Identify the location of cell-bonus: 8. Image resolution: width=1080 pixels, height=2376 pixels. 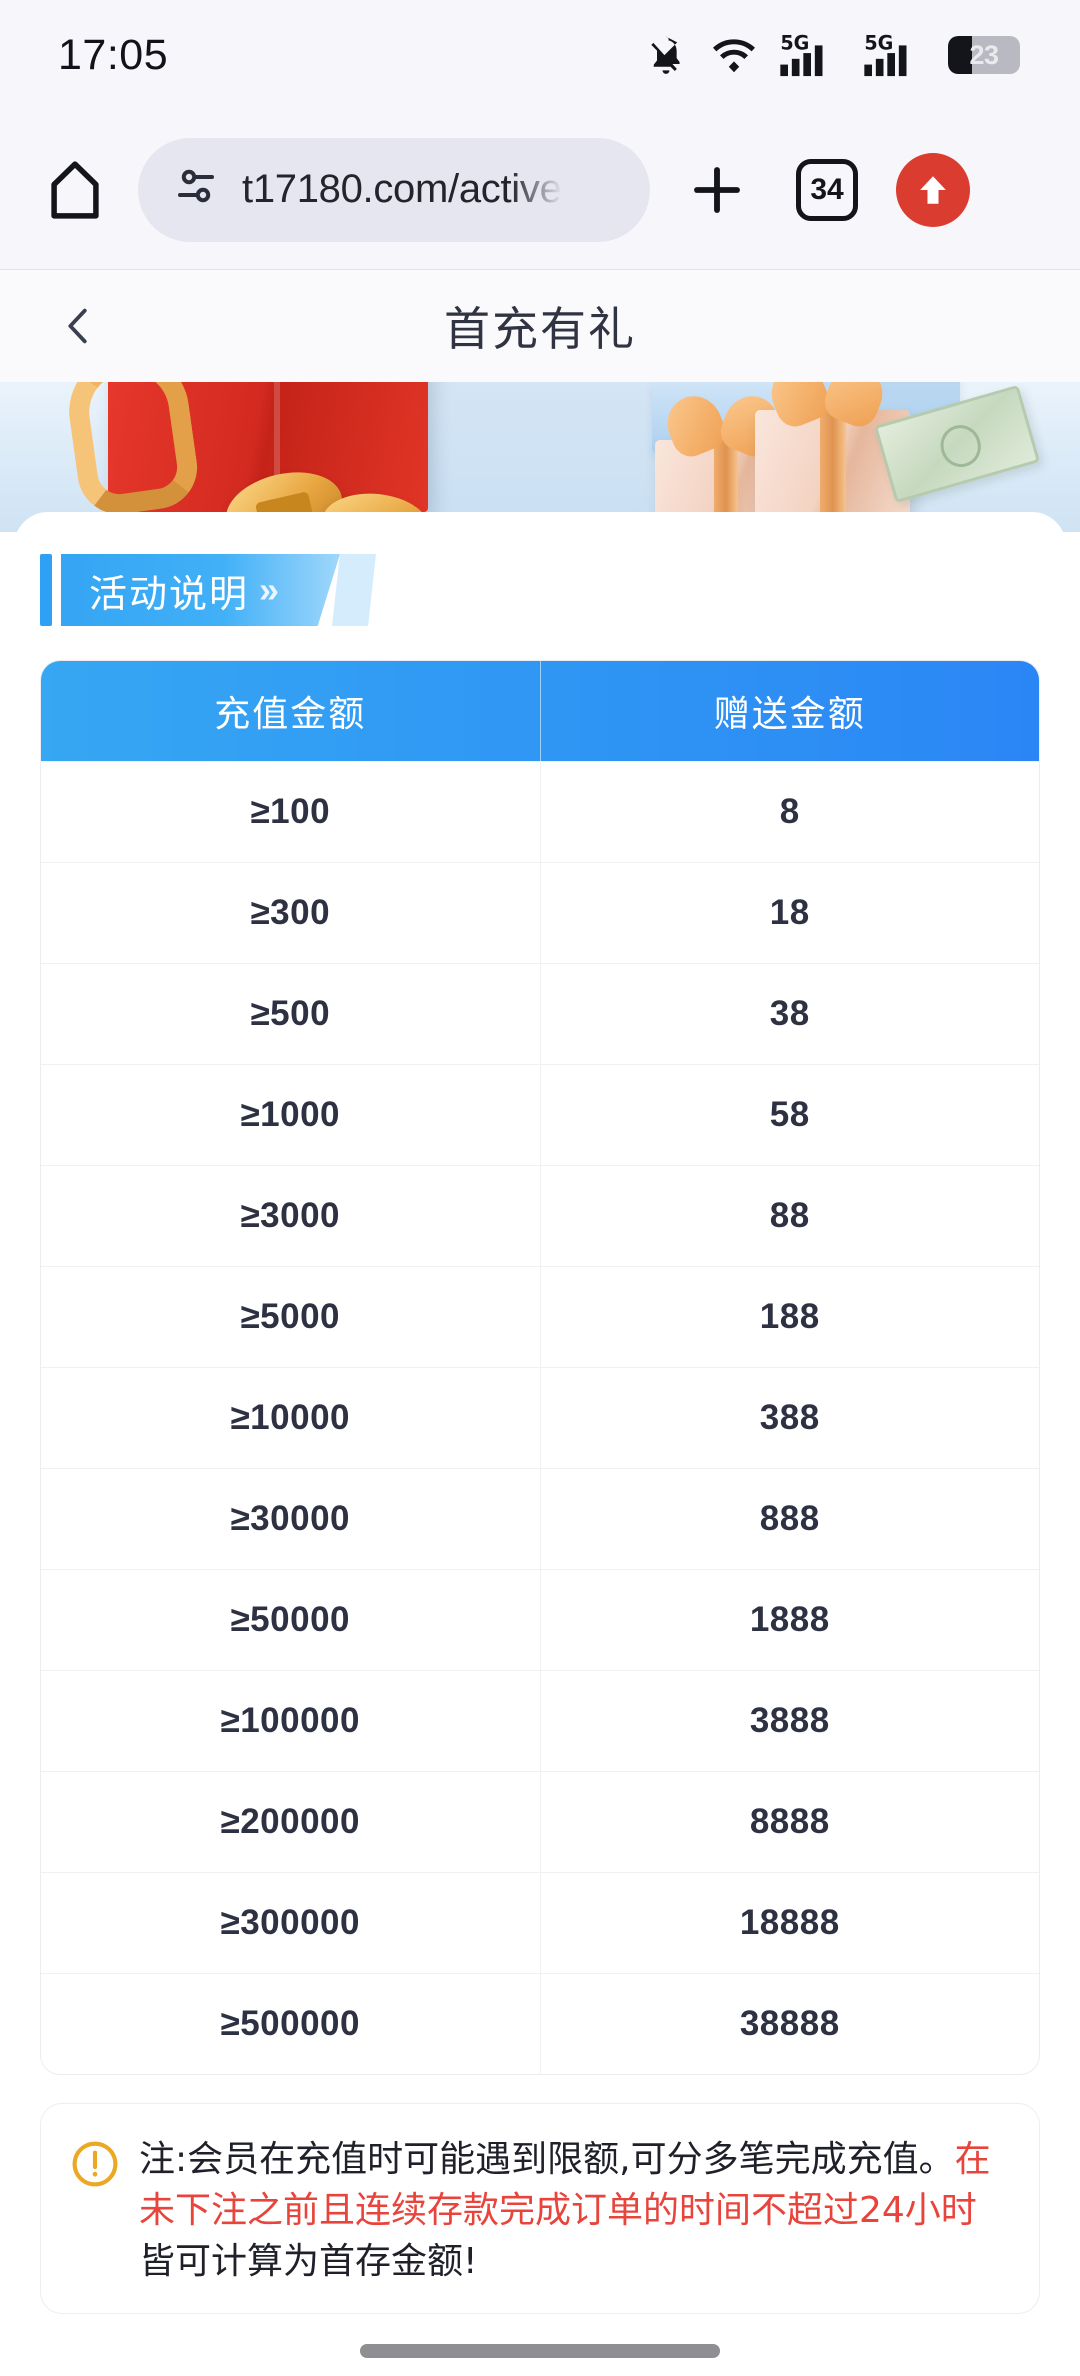
(789, 811).